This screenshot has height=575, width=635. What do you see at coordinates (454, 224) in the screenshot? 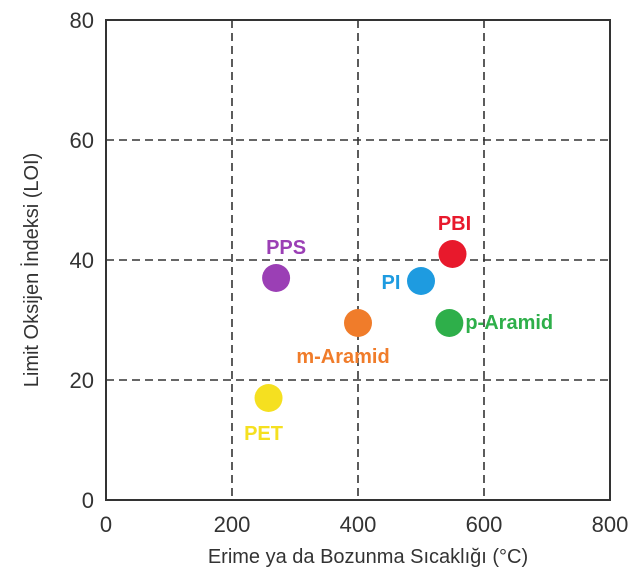
I see `point-label-pbi: PBI` at bounding box center [454, 224].